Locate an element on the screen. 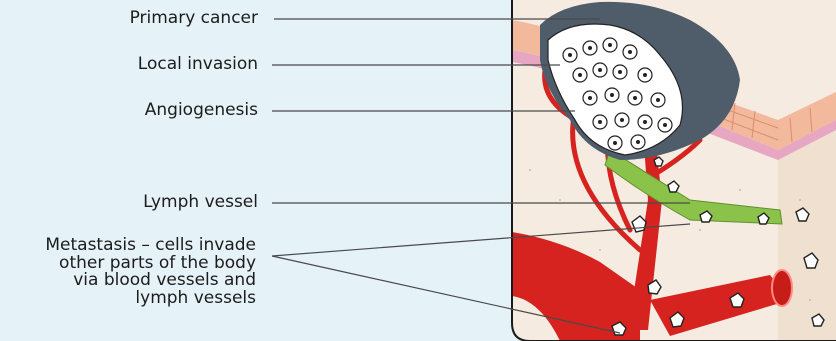 Image resolution: width=836 pixels, height=341 pixels. blood-vessel-branch is located at coordinates (720, 305).